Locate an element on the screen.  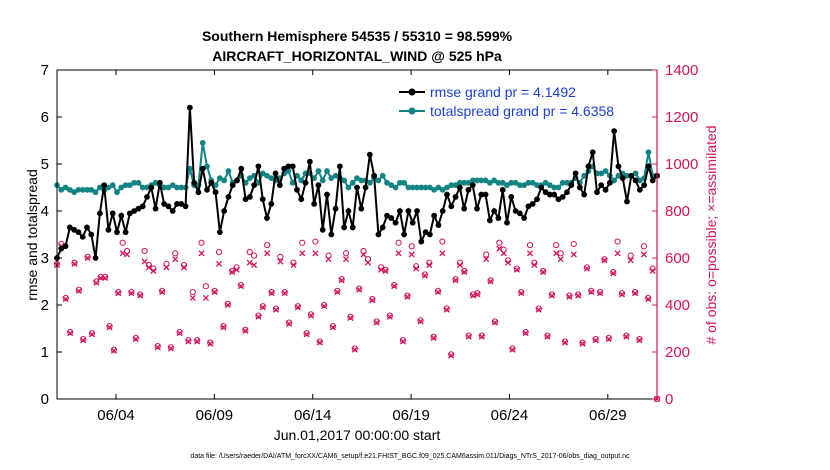
y-axis-right: 0 200 400 600 800 1000 1200 1400 is located at coordinates (675, 235).